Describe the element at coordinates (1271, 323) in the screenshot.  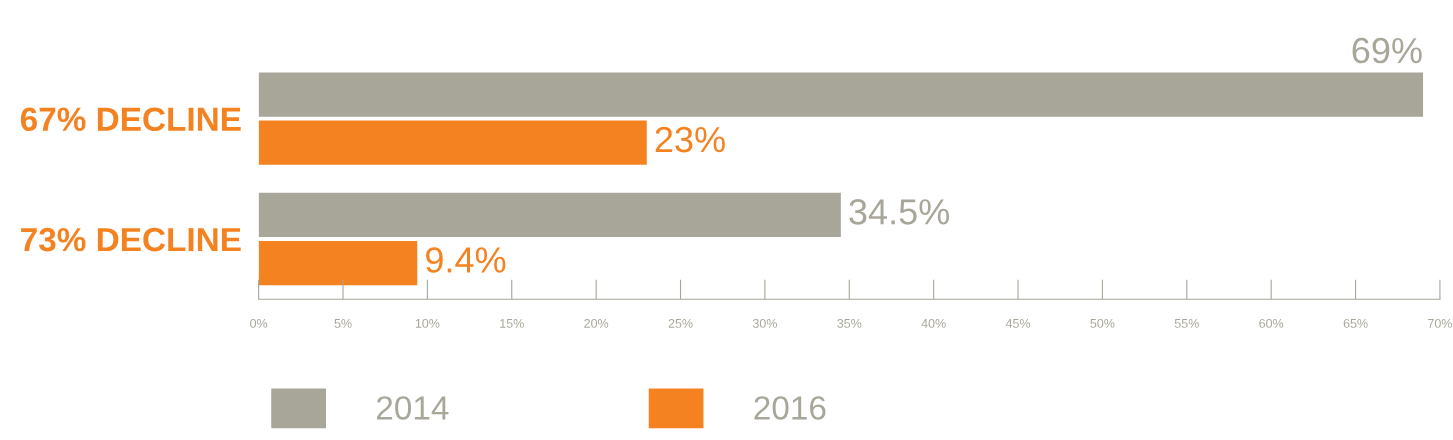
I see `x-tick-label: 60%` at that location.